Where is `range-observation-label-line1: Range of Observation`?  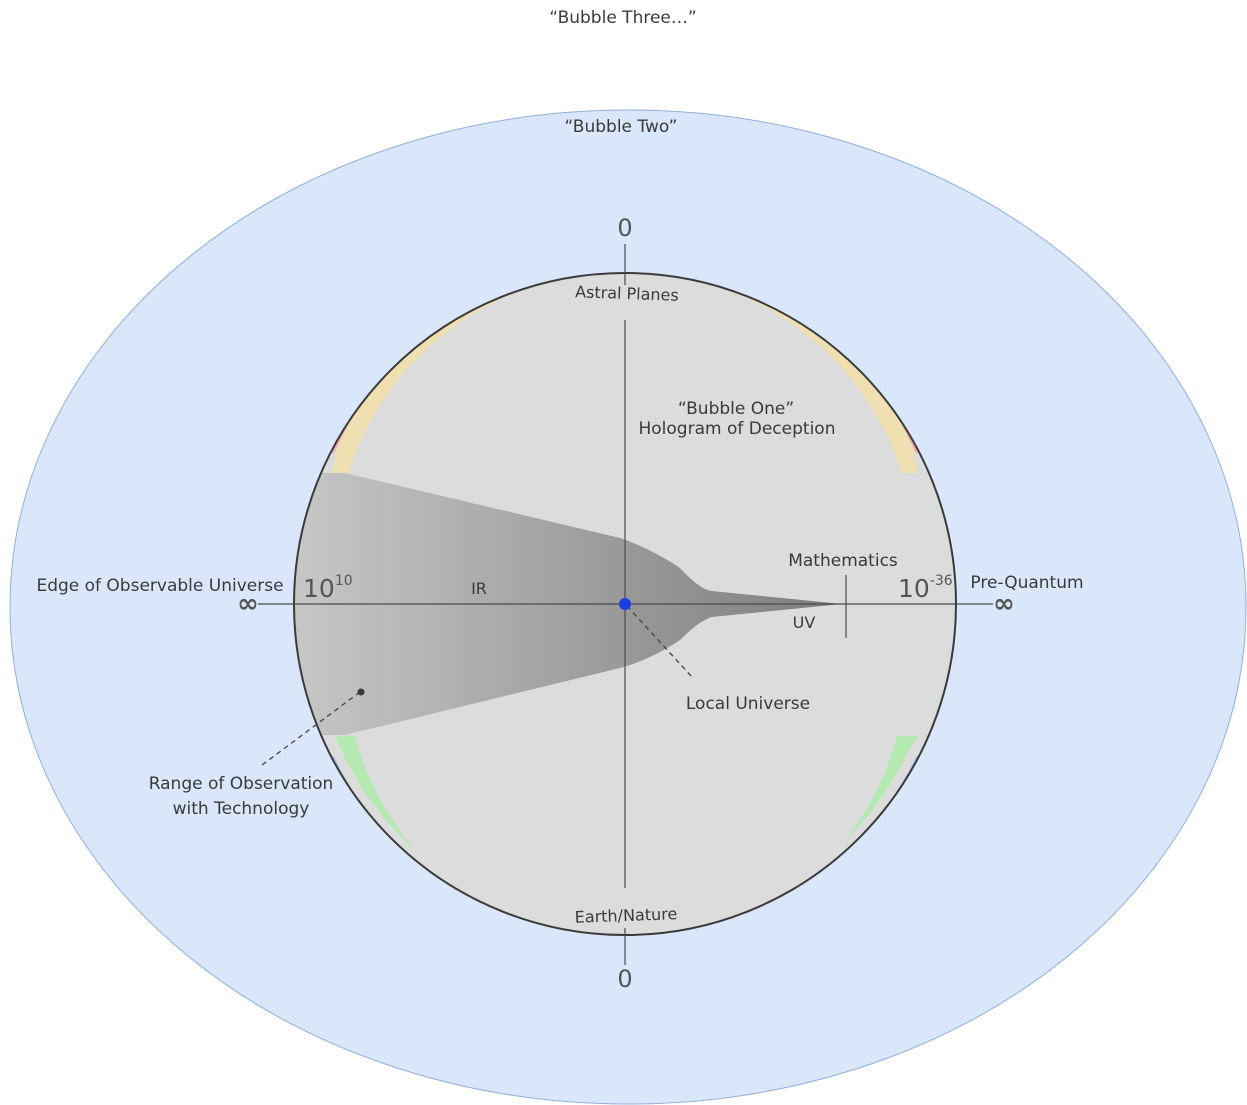 range-observation-label-line1: Range of Observation is located at coordinates (241, 784).